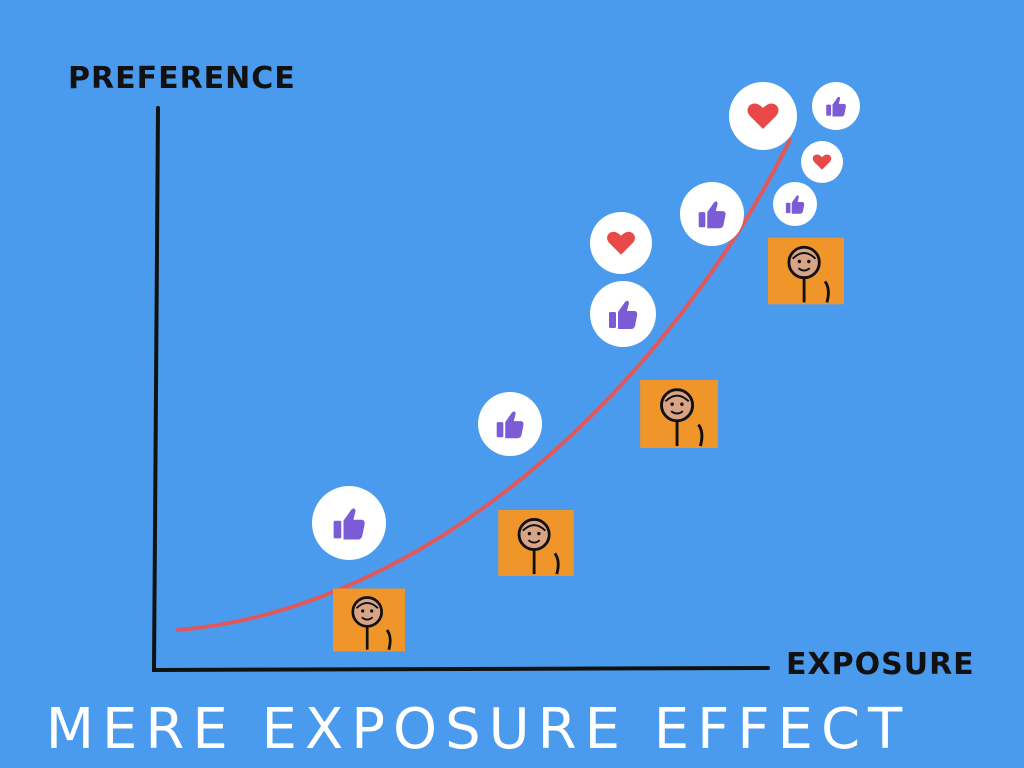  Describe the element at coordinates (182, 78) in the screenshot. I see `y-axis-label: PREFERENCE` at that location.